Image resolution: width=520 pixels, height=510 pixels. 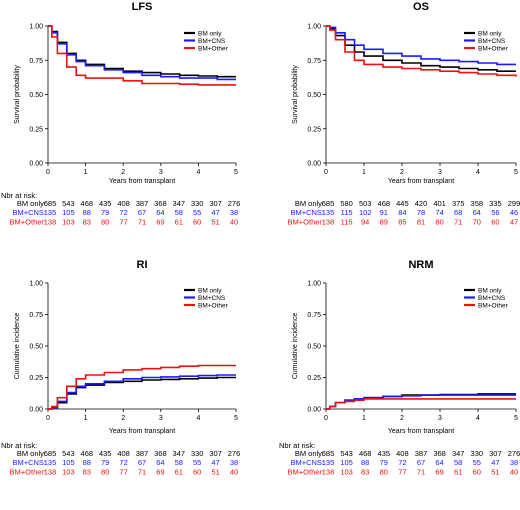 What do you see at coordinates (68, 462) in the screenshot?
I see `ri-risk-value: 105` at bounding box center [68, 462].